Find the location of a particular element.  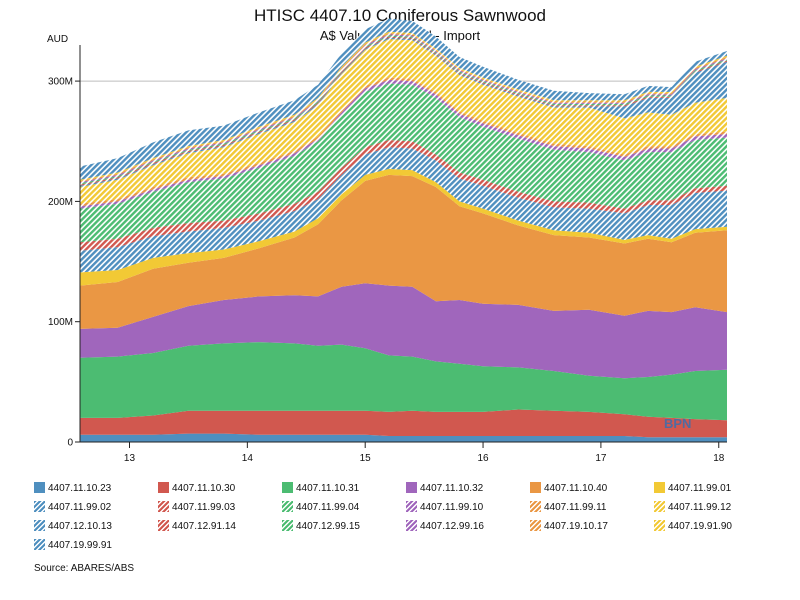

legend-item: 4407.12.91.14 is located at coordinates (197, 526).